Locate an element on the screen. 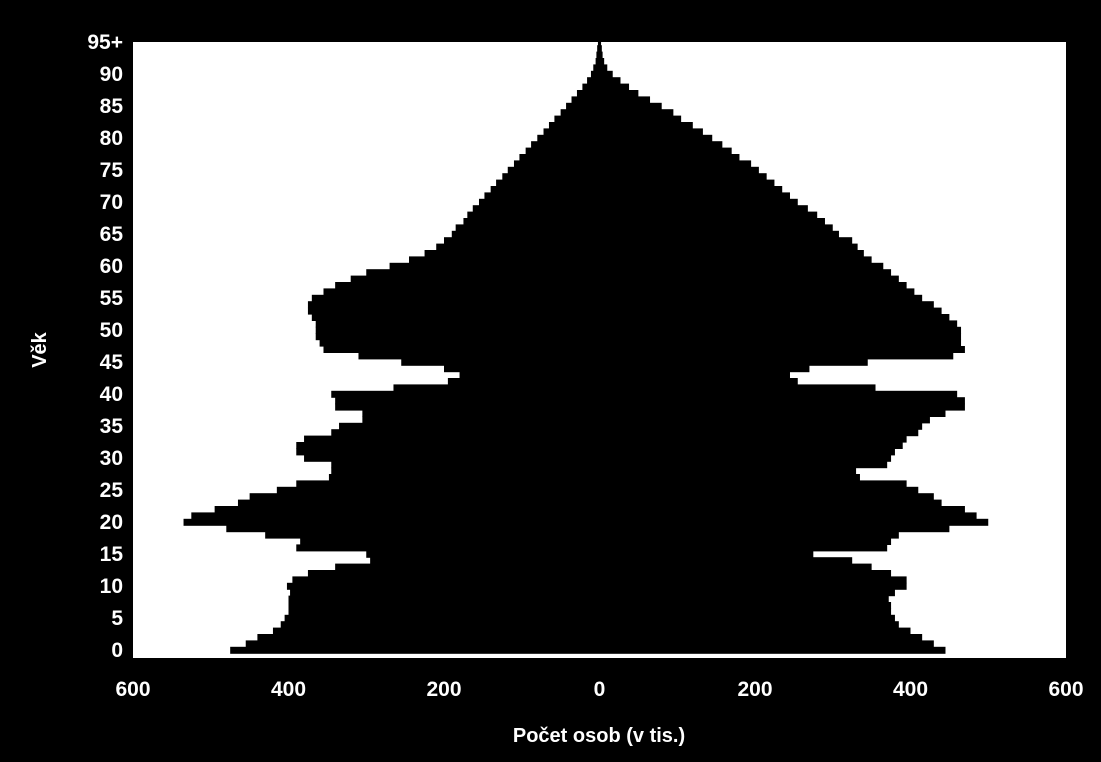 This screenshot has width=1101, height=762. y-tick-label: 5 is located at coordinates (117, 618).